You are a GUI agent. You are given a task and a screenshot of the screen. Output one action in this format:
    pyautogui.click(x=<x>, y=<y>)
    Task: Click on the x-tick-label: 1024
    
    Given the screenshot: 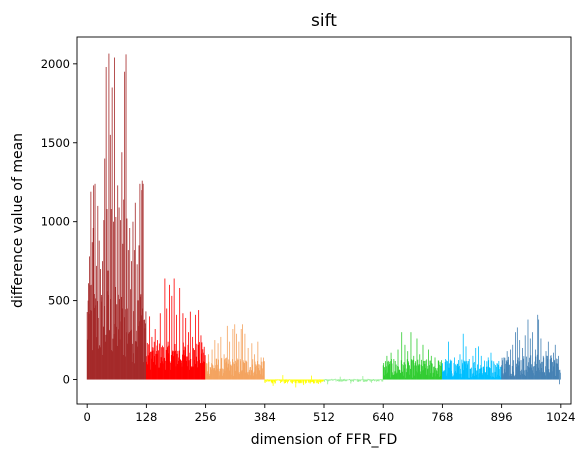 What is the action you would take?
    pyautogui.click(x=560, y=417)
    